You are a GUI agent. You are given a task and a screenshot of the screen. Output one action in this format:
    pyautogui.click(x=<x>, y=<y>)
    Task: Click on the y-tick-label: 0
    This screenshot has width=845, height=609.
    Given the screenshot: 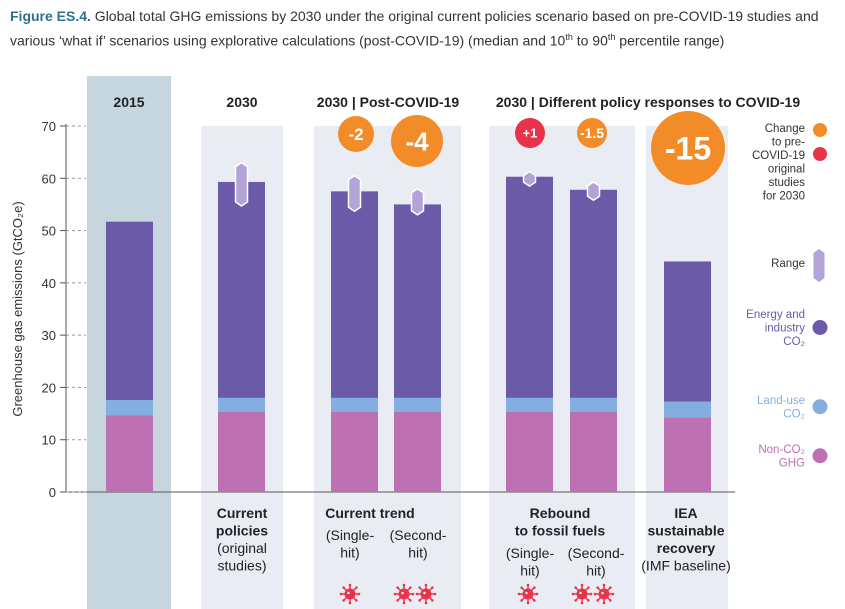 What is the action you would take?
    pyautogui.click(x=52, y=492)
    